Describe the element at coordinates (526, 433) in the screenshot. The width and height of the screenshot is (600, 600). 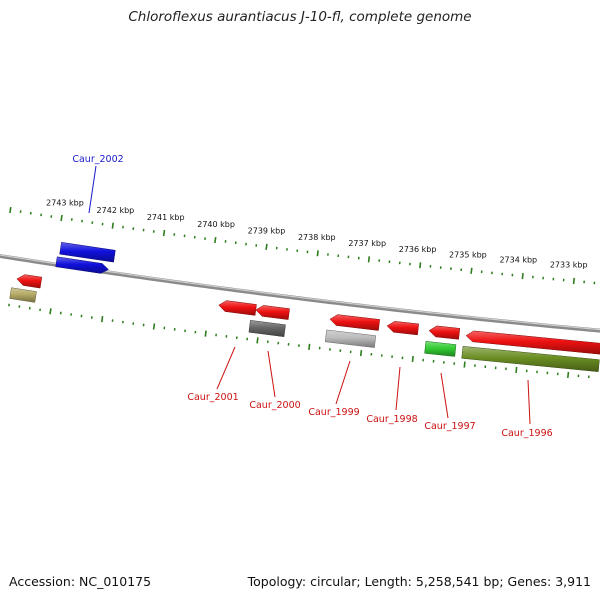
I see `gene-label: Caur_1996` at that location.